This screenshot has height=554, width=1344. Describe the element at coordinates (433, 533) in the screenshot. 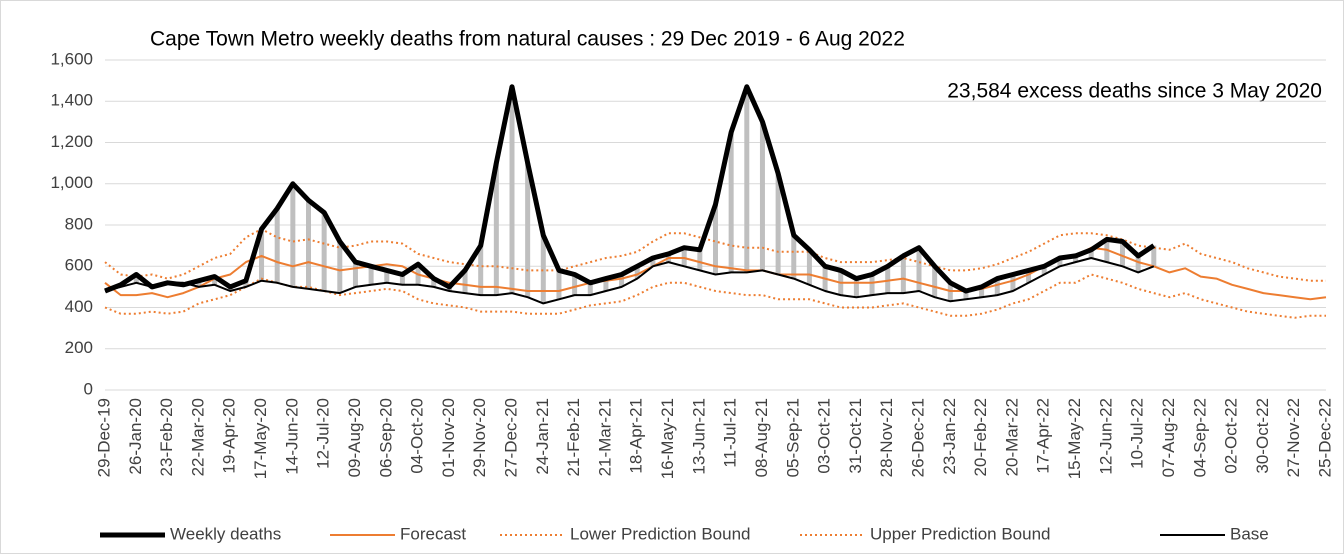

I see `legend-label: Forecast` at that location.